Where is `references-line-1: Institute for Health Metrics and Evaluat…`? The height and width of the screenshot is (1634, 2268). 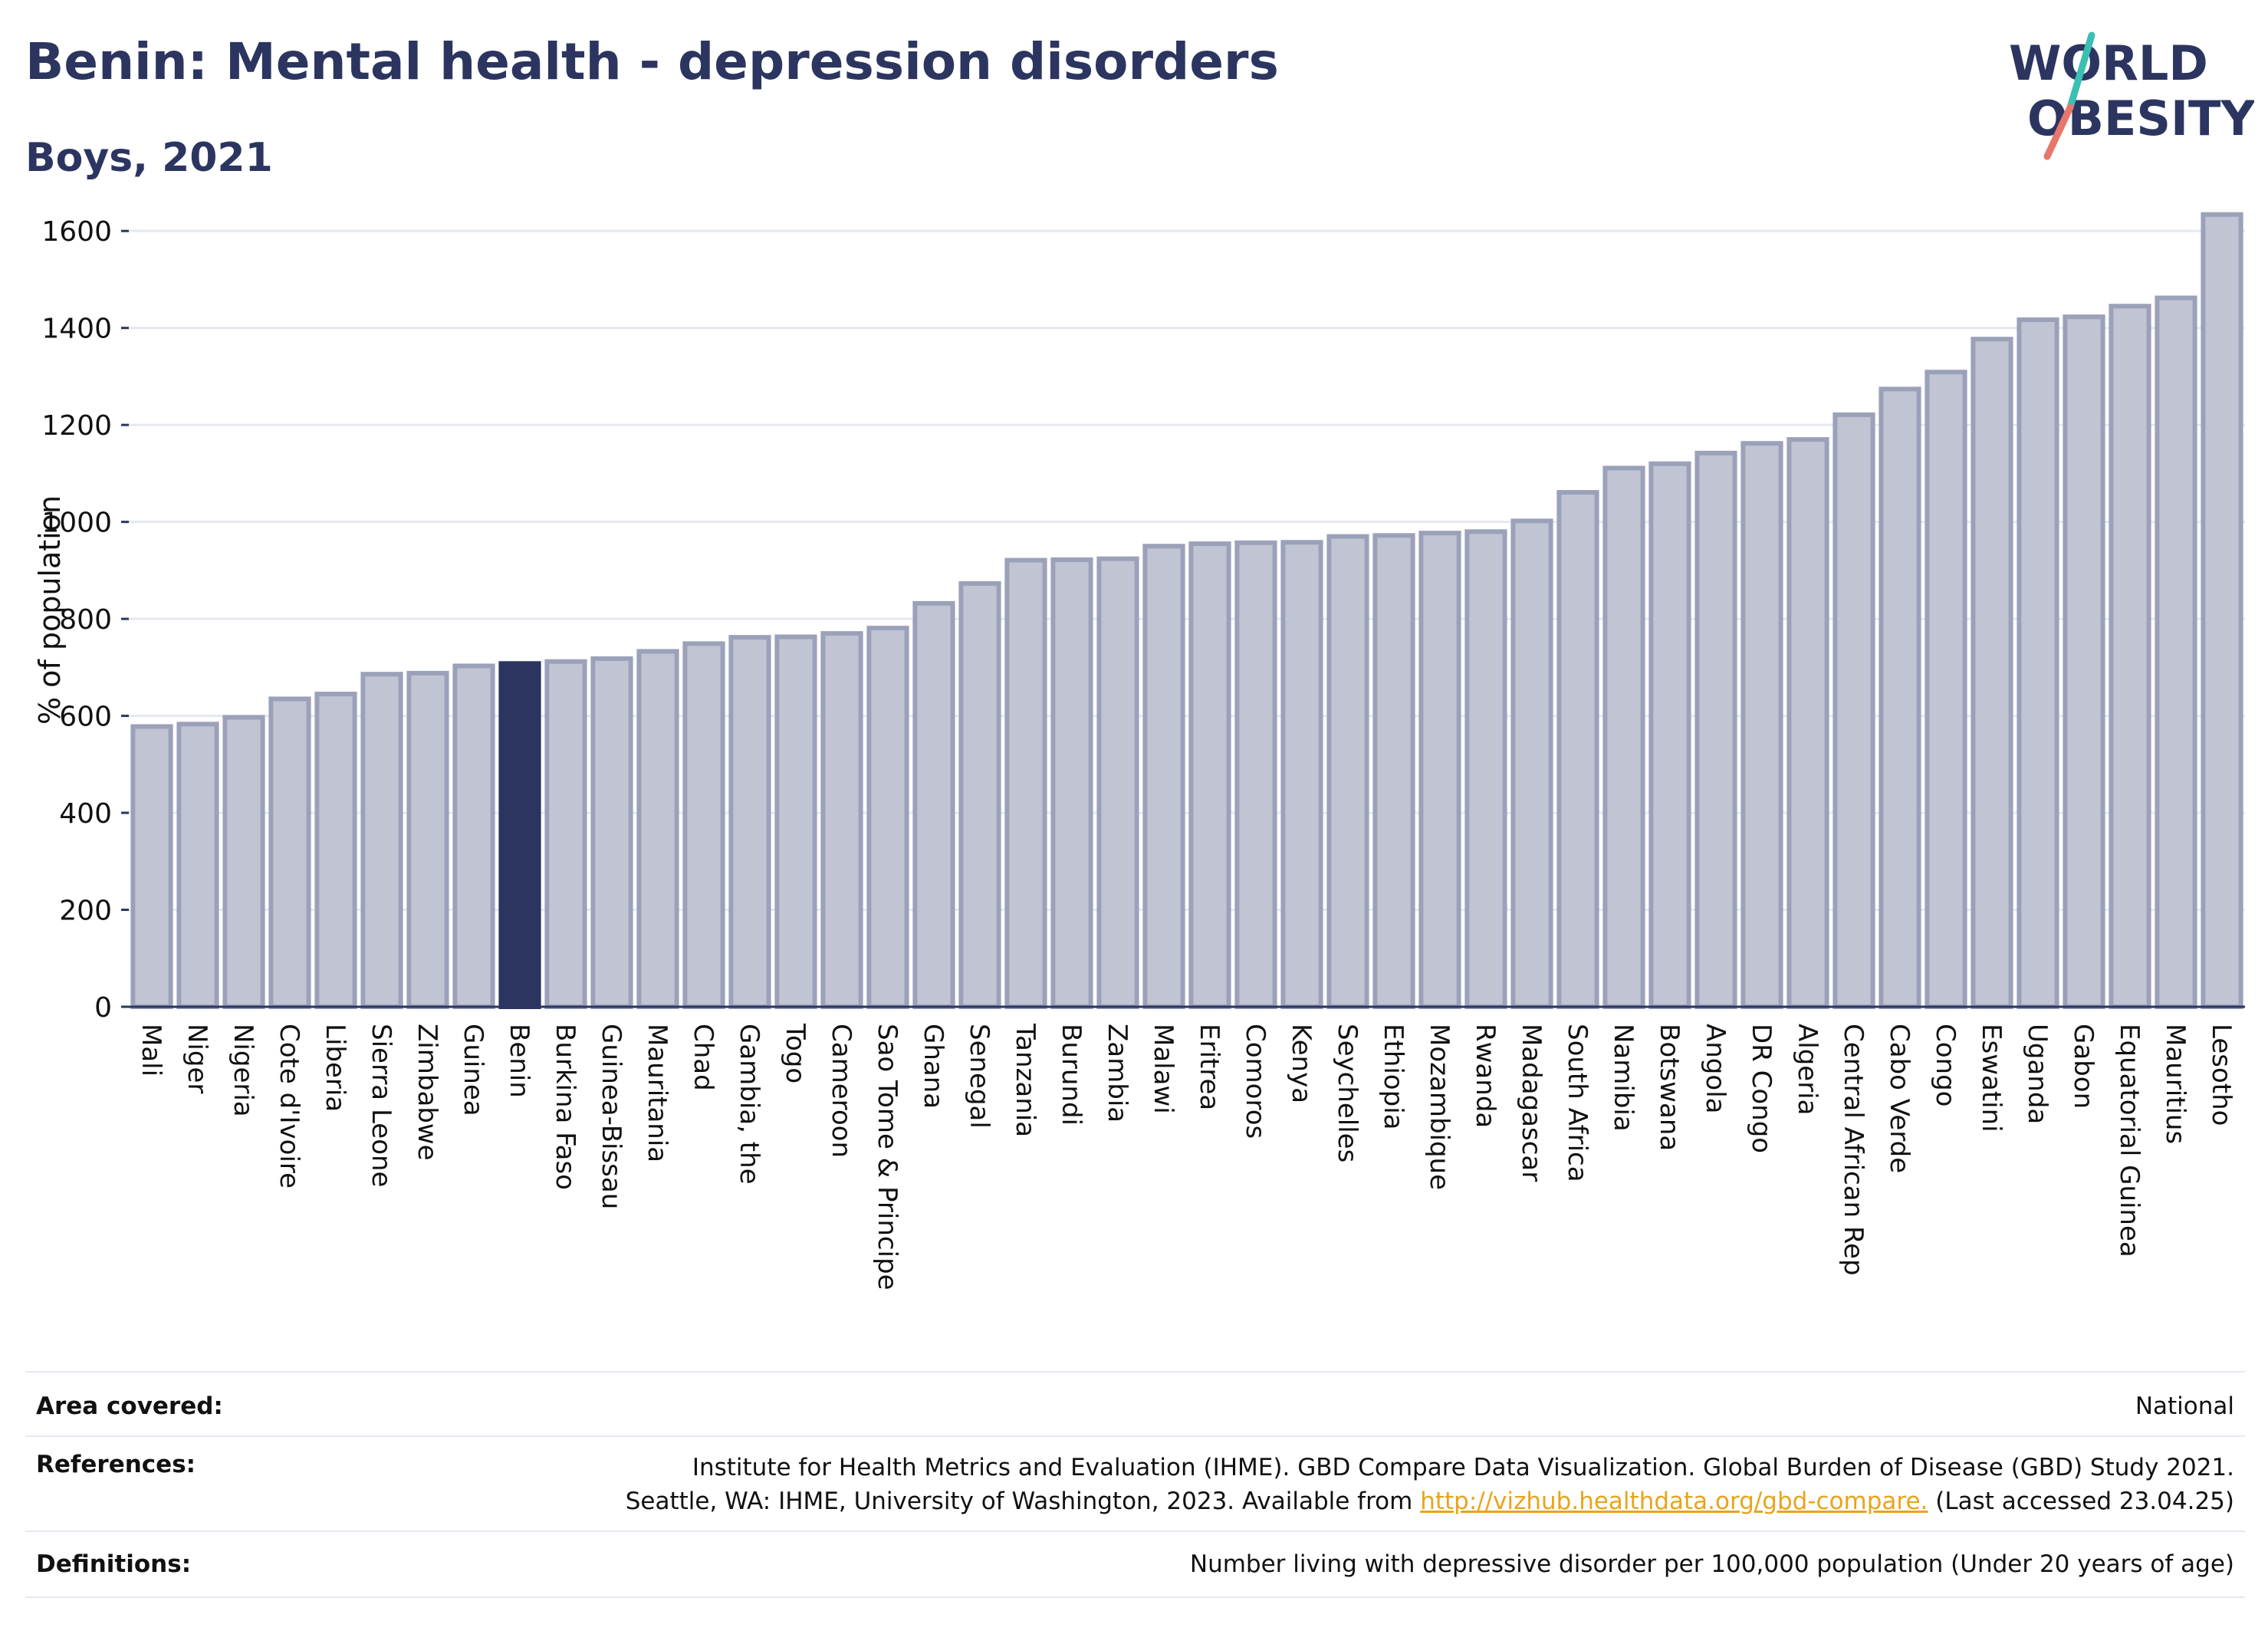 references-line-1: Institute for Health Metrics and Evaluat… is located at coordinates (1463, 1468).